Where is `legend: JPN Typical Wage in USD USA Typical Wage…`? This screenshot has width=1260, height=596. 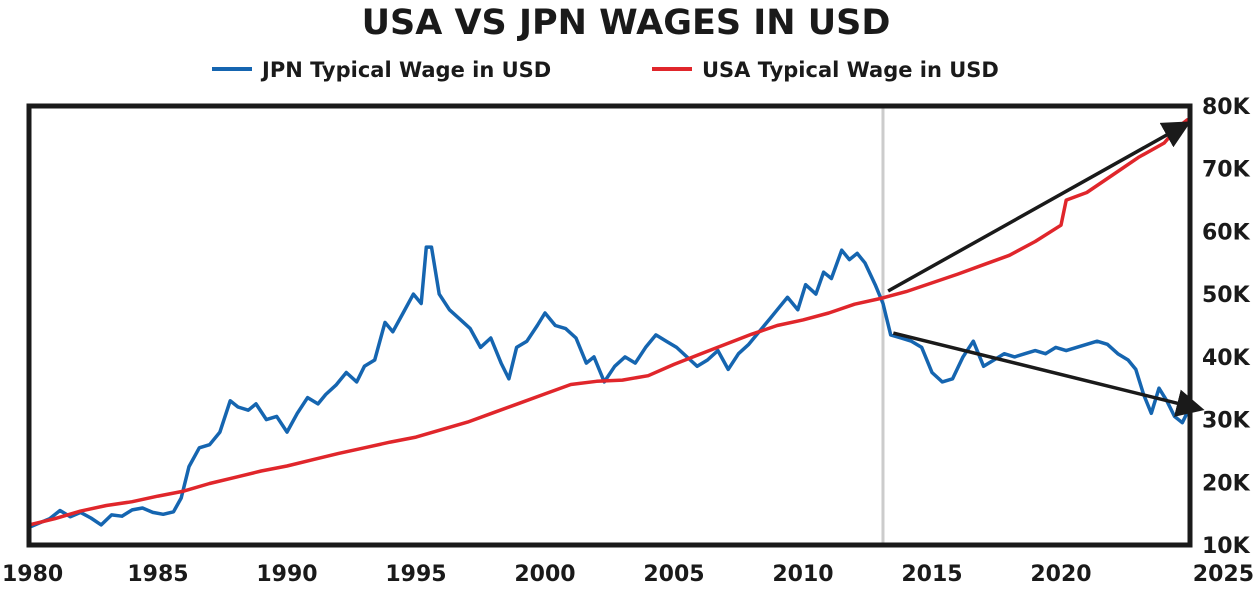 legend: JPN Typical Wage in USD USA Typical Wage… is located at coordinates (605, 70).